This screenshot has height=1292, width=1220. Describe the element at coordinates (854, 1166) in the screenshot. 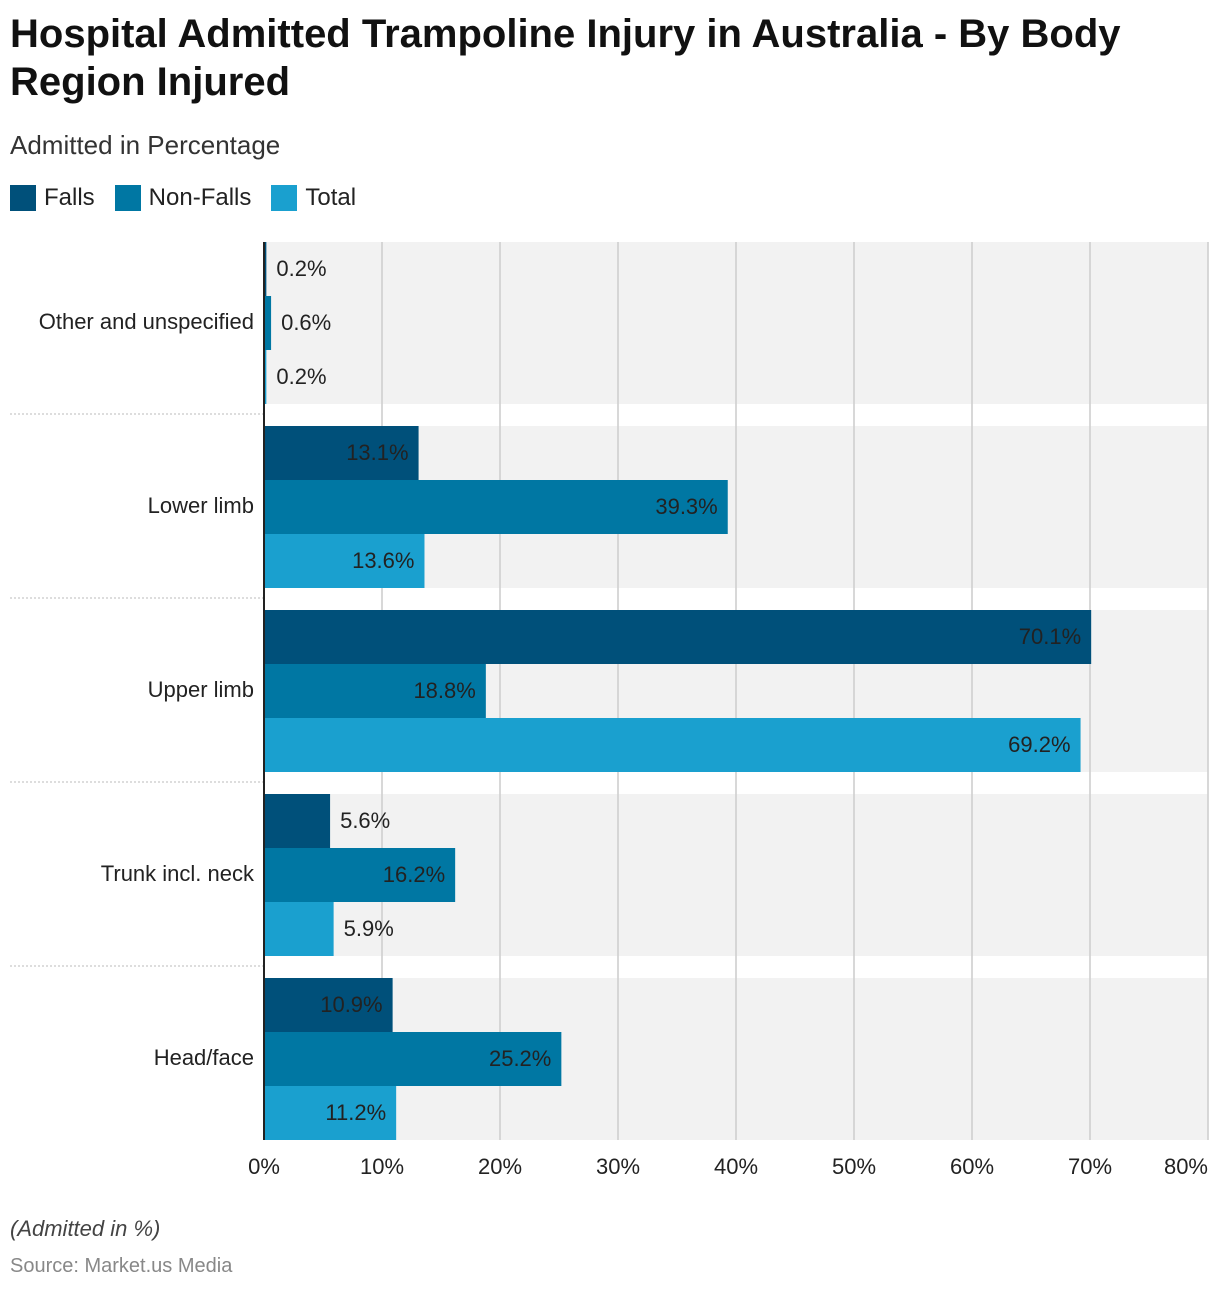

I see `x-tick-label: 50%` at that location.